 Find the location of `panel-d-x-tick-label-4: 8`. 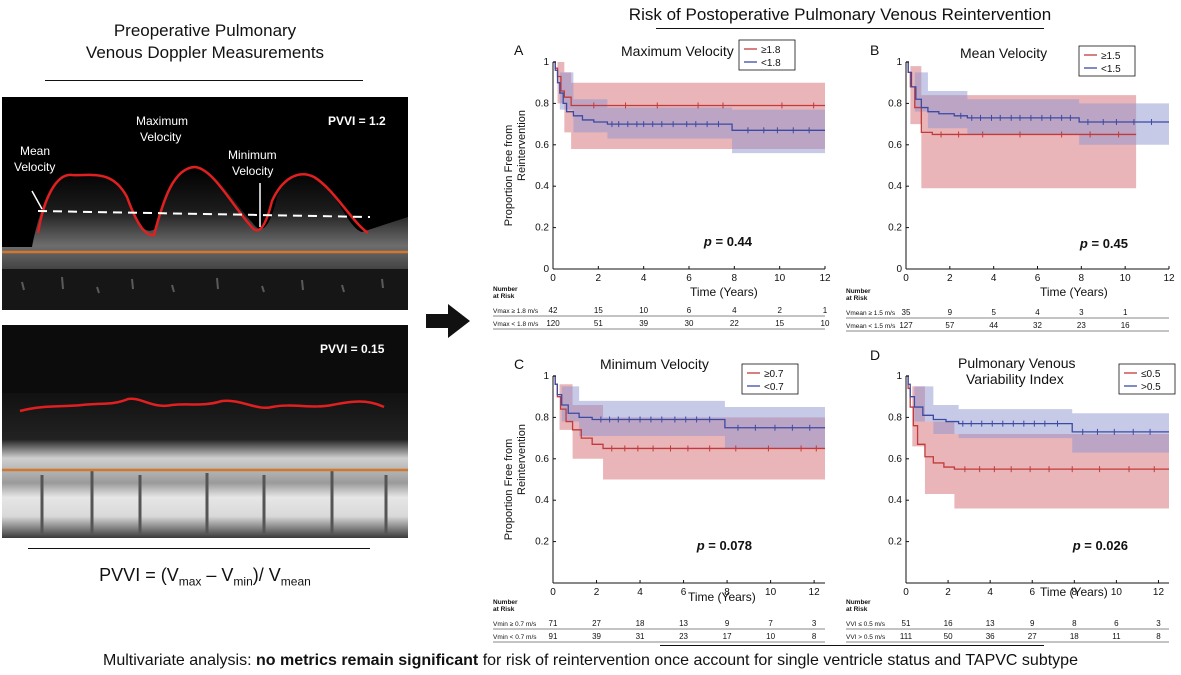

panel-d-x-tick-label-4: 8 is located at coordinates (1075, 592).